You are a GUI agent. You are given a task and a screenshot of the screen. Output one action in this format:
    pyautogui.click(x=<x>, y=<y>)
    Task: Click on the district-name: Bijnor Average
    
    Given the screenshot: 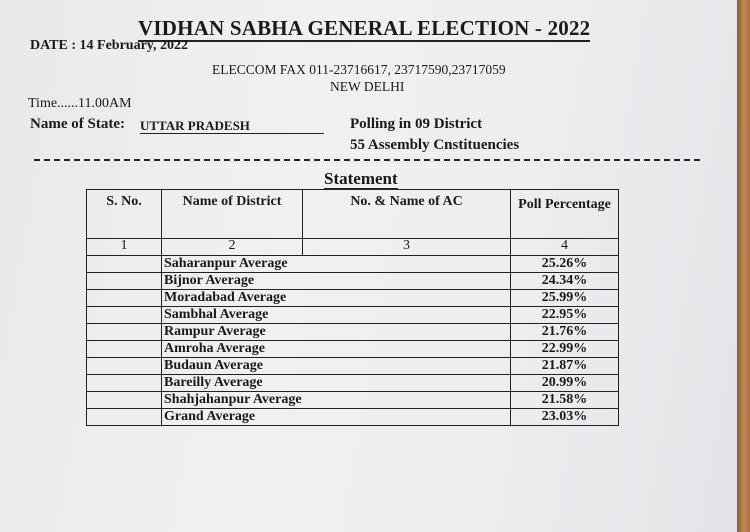 What is the action you would take?
    pyautogui.click(x=209, y=280)
    